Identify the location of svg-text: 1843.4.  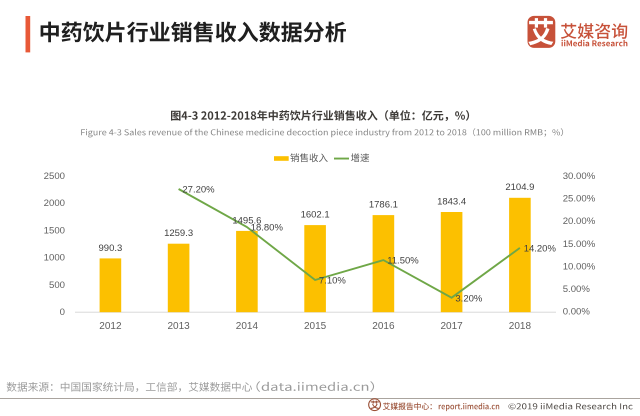
(451, 201).